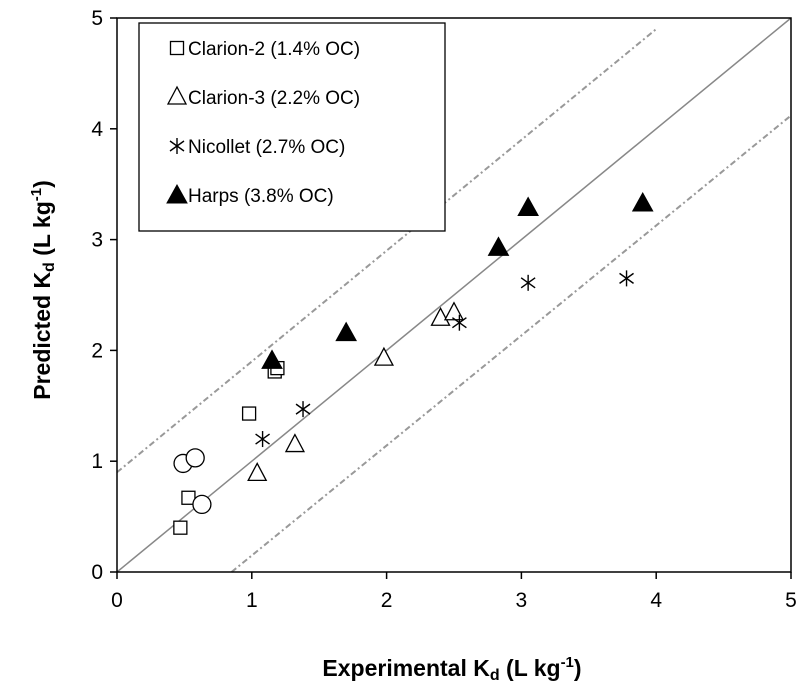 Image resolution: width=800 pixels, height=690 pixels. What do you see at coordinates (97, 350) in the screenshot?
I see `y-tick-label: 2` at bounding box center [97, 350].